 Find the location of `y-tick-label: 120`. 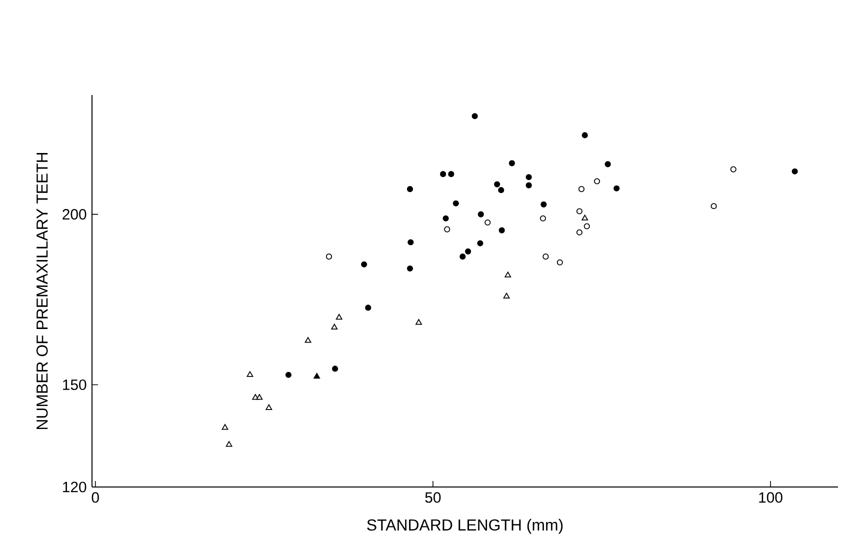

y-tick-label: 120 is located at coordinates (74, 487).